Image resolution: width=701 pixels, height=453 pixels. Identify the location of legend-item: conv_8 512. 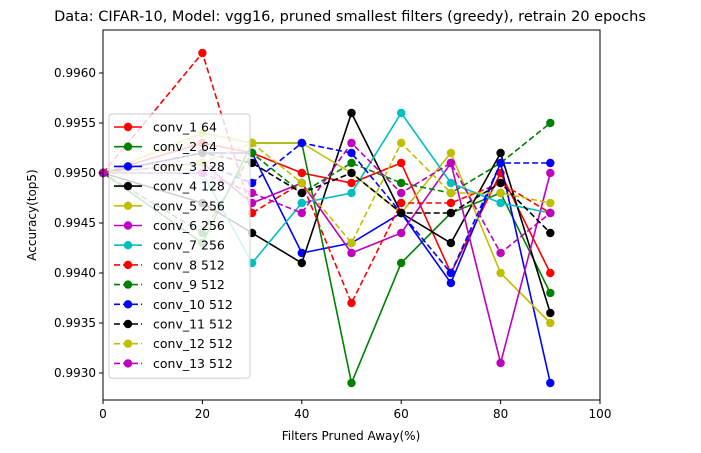
(169, 264).